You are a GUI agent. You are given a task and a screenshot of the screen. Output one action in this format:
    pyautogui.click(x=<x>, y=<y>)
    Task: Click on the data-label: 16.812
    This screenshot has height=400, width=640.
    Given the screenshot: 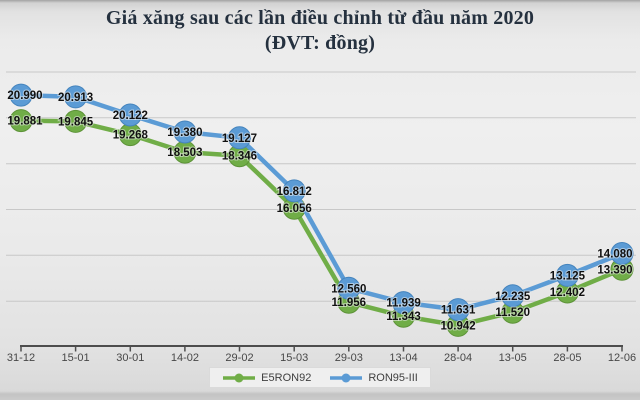 What is the action you would take?
    pyautogui.click(x=294, y=192)
    